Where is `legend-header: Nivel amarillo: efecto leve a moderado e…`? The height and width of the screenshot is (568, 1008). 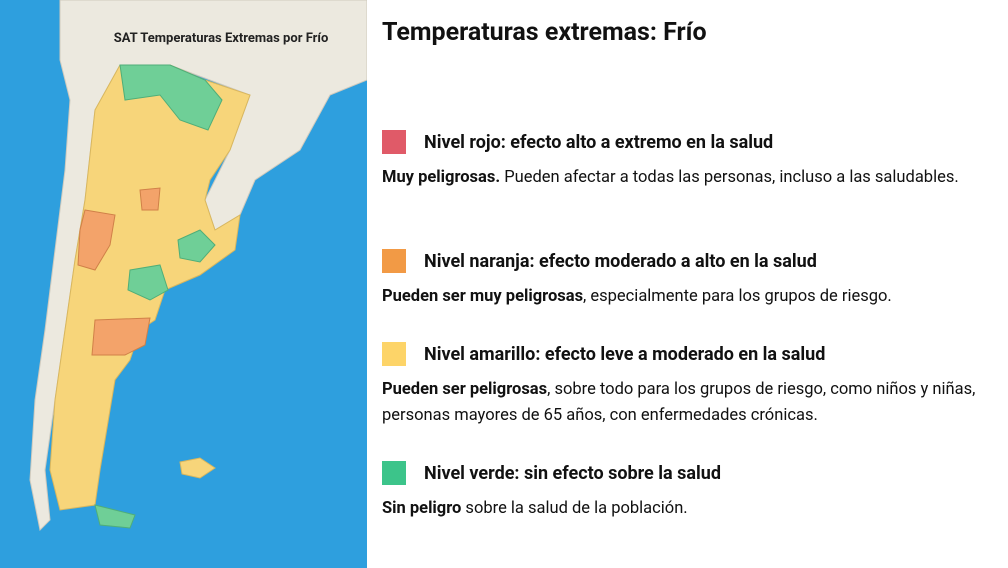
legend-header: Nivel amarillo: efecto leve a moderado e… is located at coordinates (682, 354).